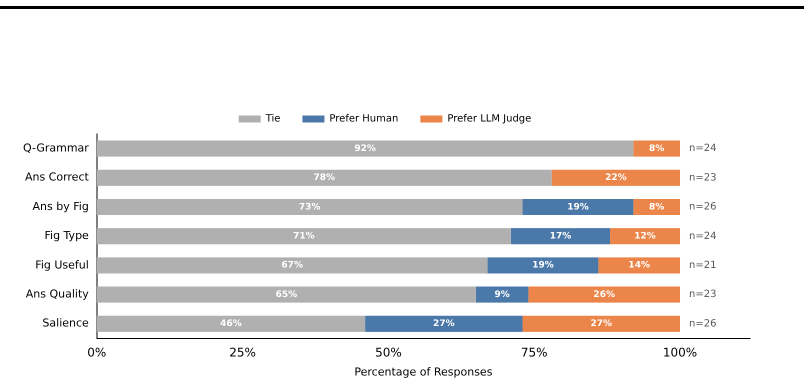 This screenshot has height=389, width=804. I want to click on data-label: 26%, so click(604, 295).